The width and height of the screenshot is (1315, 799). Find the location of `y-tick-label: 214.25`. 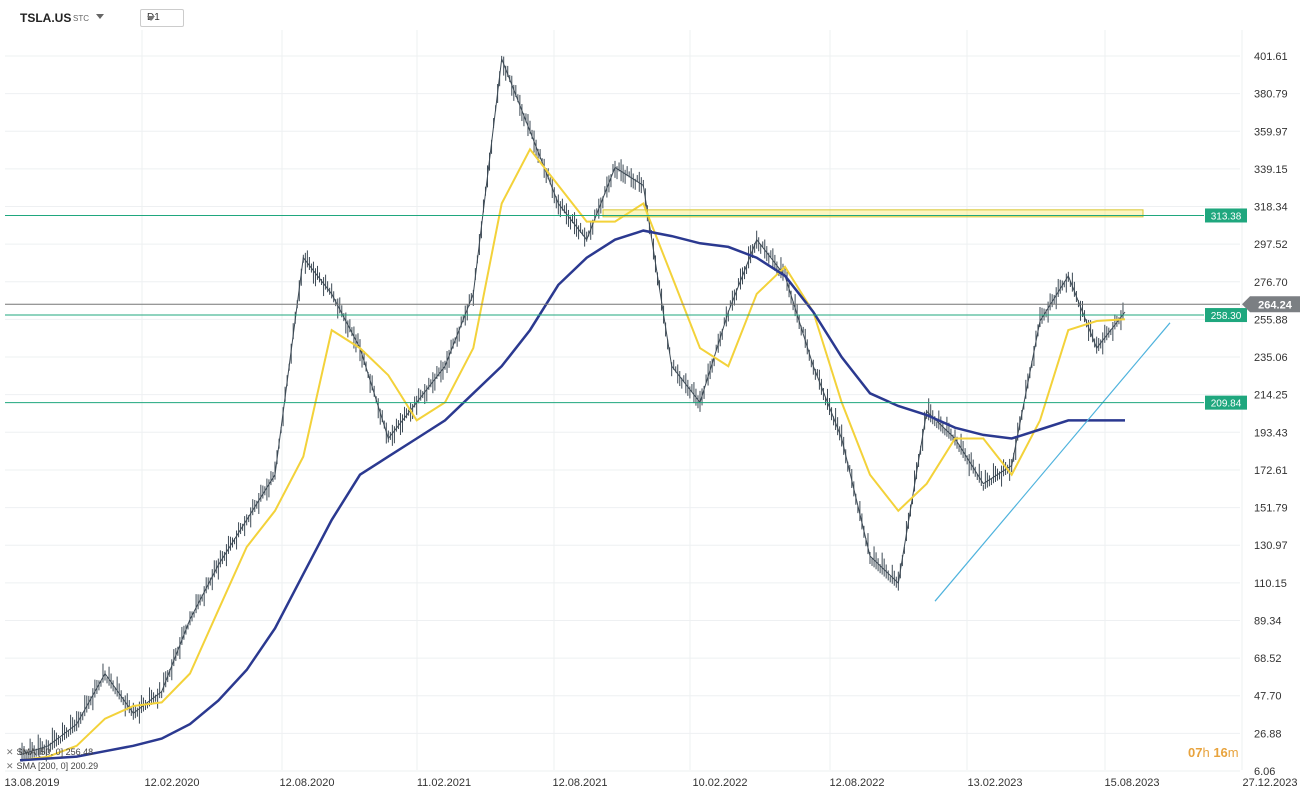

y-tick-label: 214.25 is located at coordinates (1271, 396).